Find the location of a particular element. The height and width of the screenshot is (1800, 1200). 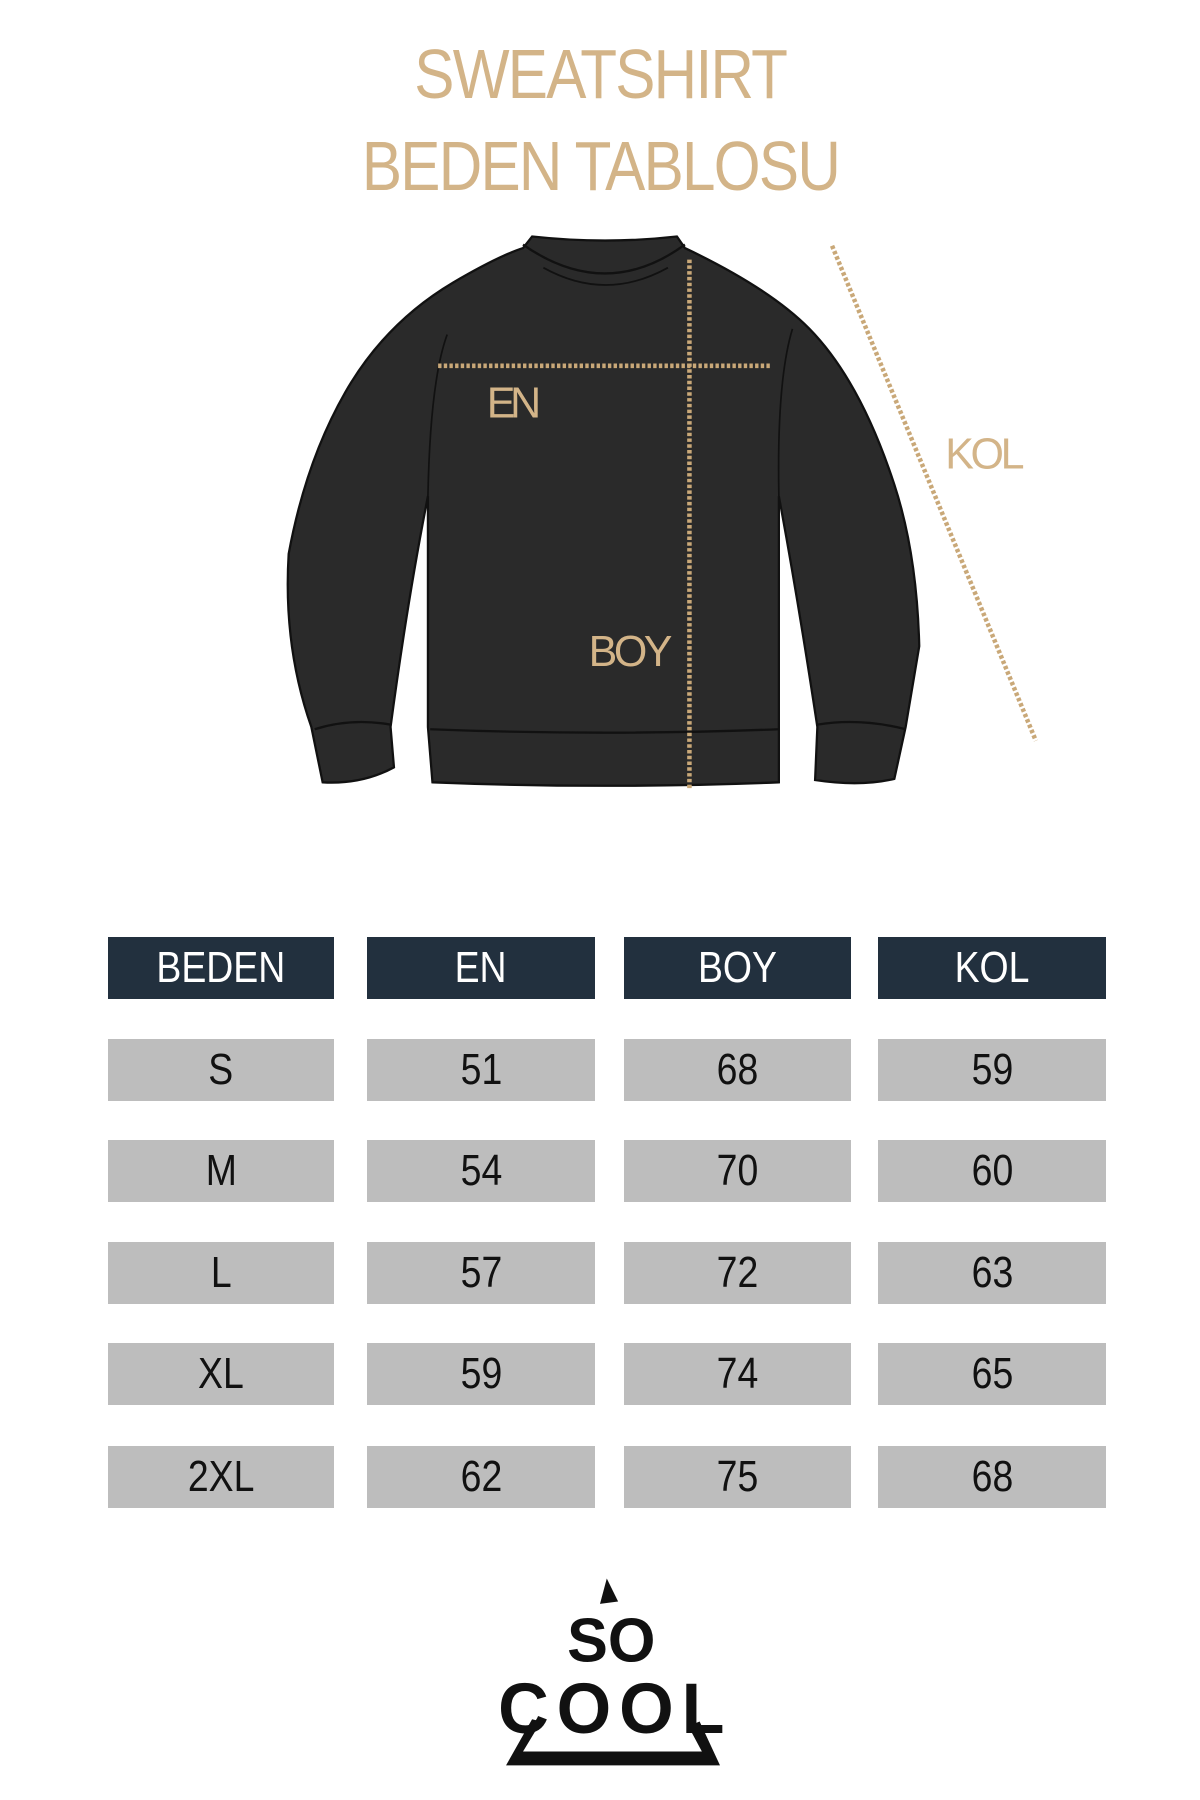

table-cell: 2XL is located at coordinates (221, 1477).